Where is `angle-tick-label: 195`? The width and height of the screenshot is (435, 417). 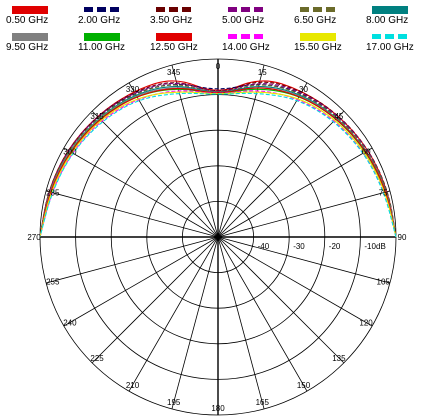
angle-tick-label: 195 is located at coordinates (174, 402).